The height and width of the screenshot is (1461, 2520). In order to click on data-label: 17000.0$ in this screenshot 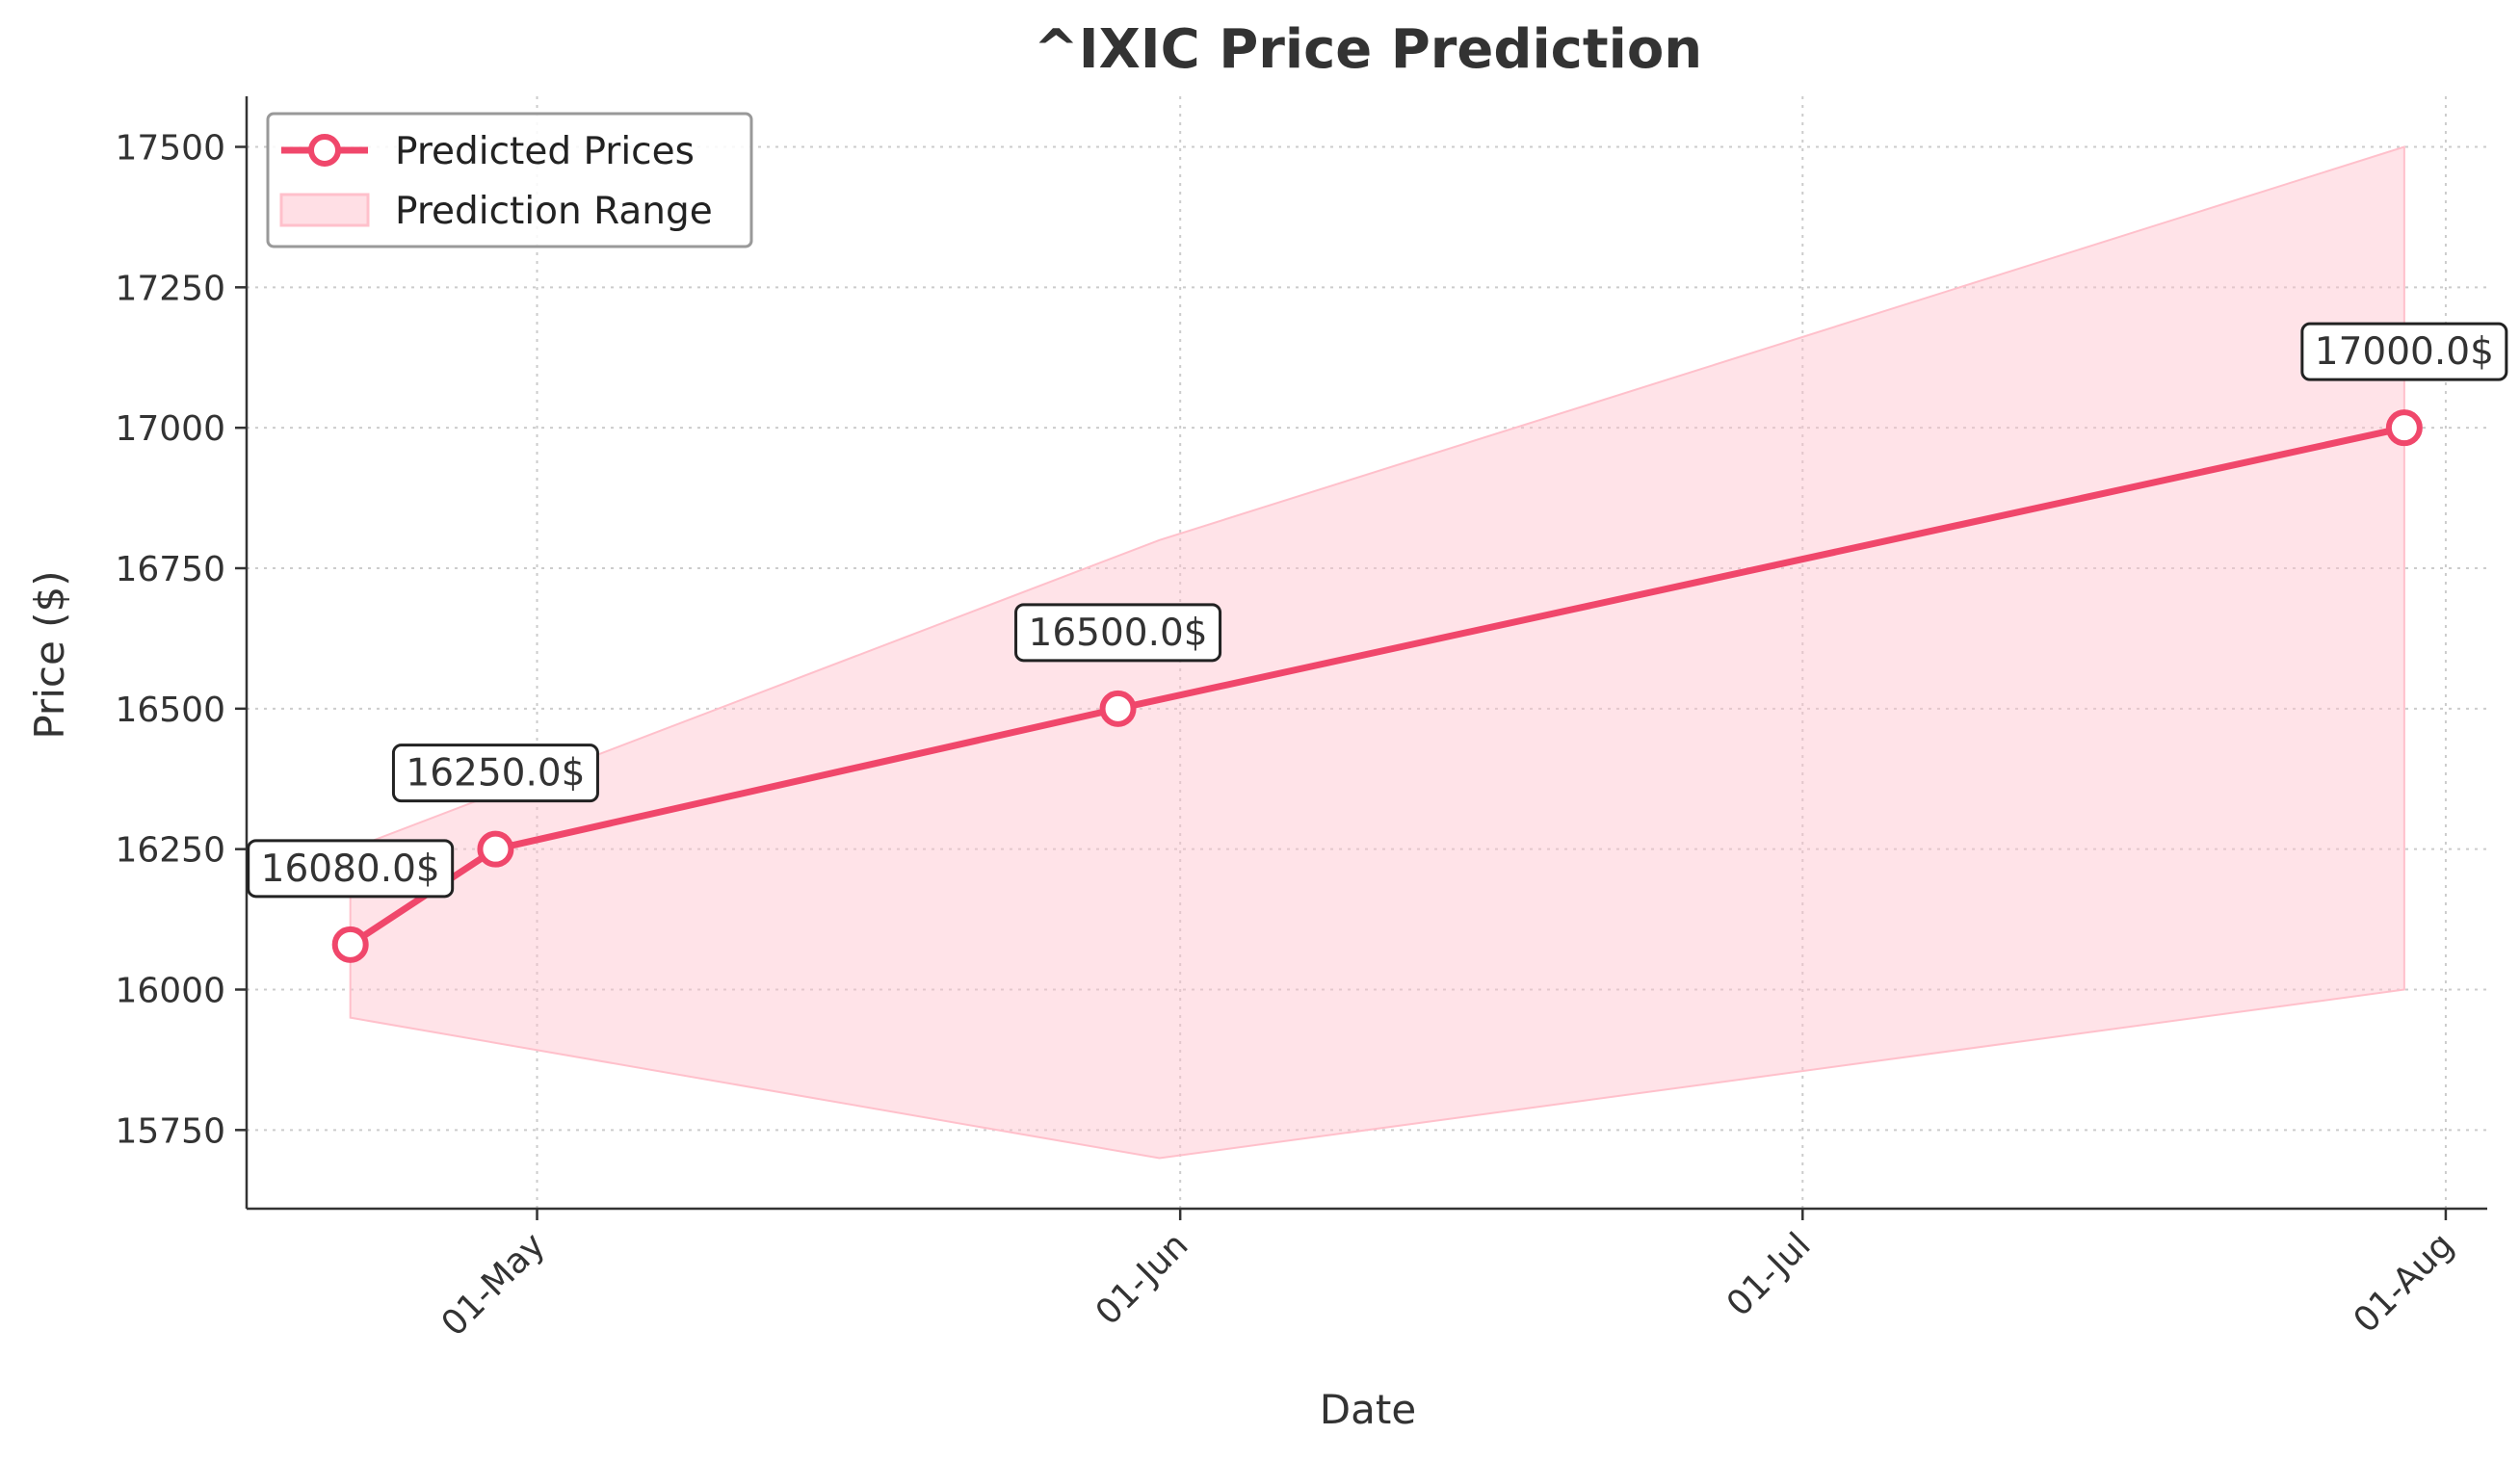, I will do `click(2405, 352)`.